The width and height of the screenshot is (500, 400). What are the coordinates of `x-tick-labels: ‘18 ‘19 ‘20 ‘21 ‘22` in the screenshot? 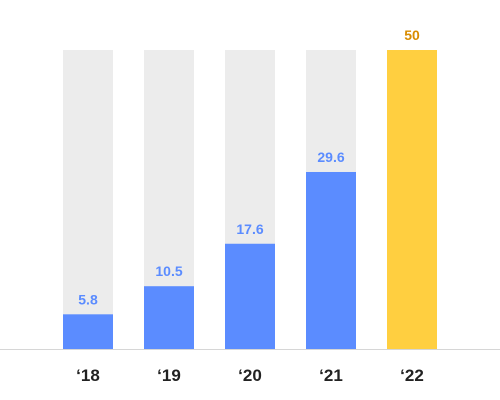 It's located at (250, 375).